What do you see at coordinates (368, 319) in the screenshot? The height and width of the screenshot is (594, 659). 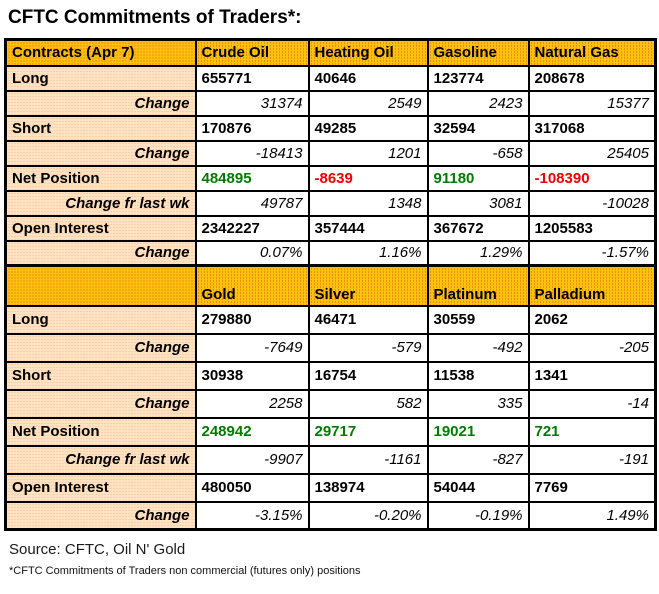 I see `data-cell: 46471` at bounding box center [368, 319].